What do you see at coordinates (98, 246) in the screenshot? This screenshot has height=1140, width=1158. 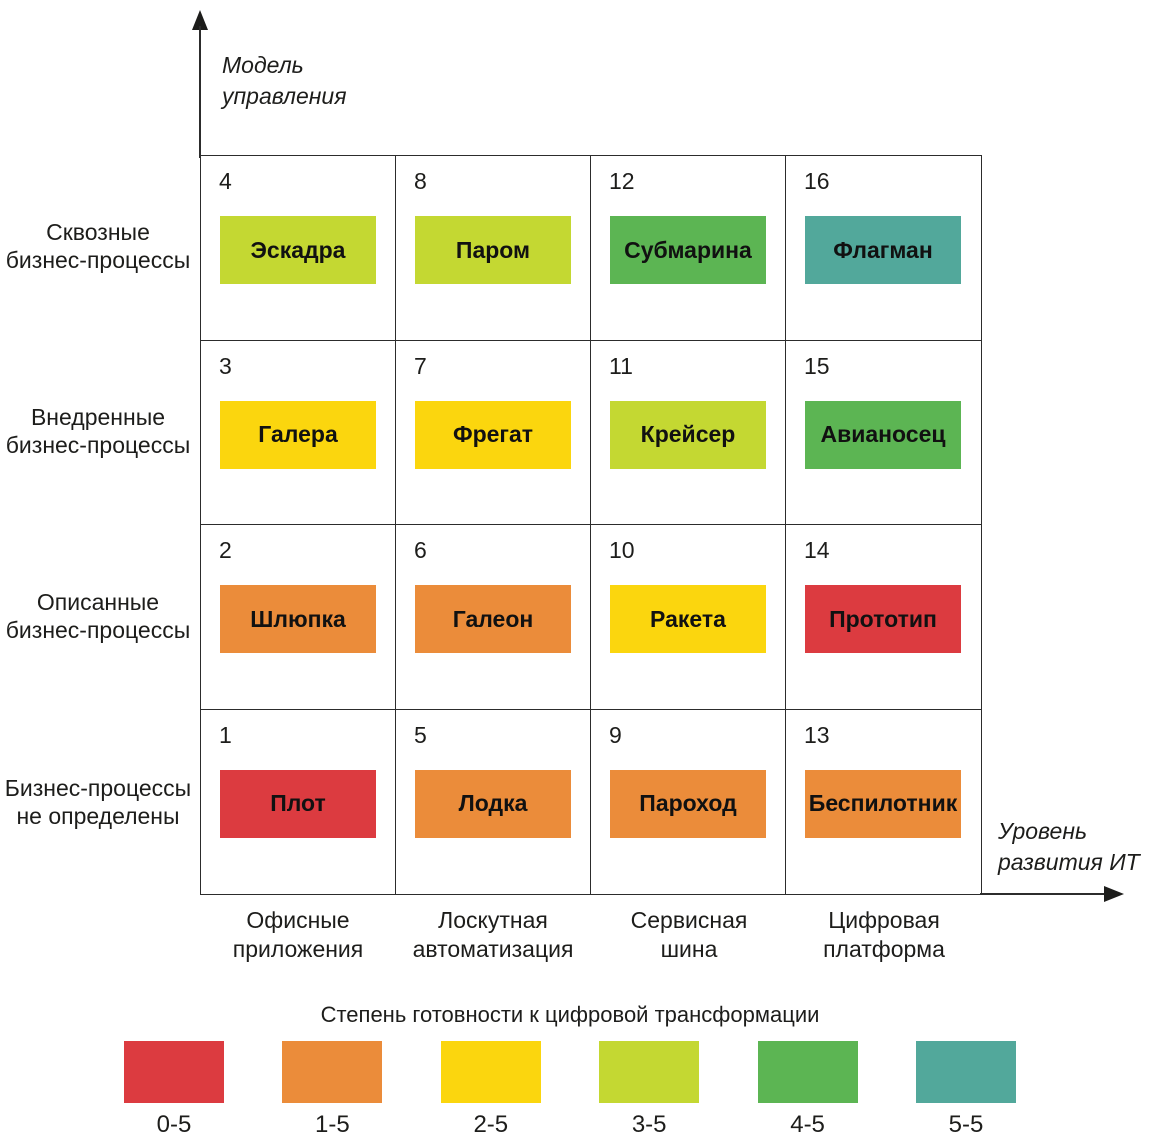 I see `row-label-end-to-end-processes: Сквозные бизнес-процессы` at bounding box center [98, 246].